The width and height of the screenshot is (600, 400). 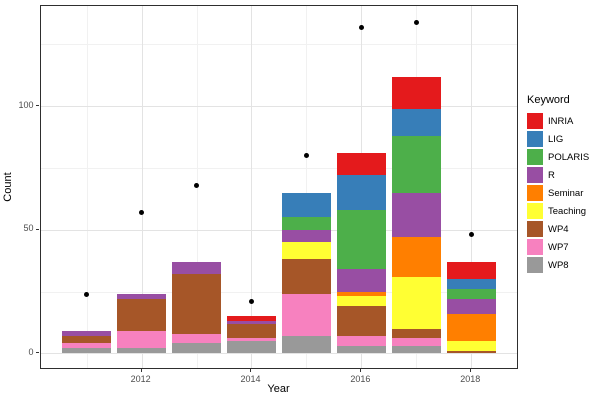 What do you see at coordinates (551, 175) in the screenshot?
I see `legend-item-label: R` at bounding box center [551, 175].